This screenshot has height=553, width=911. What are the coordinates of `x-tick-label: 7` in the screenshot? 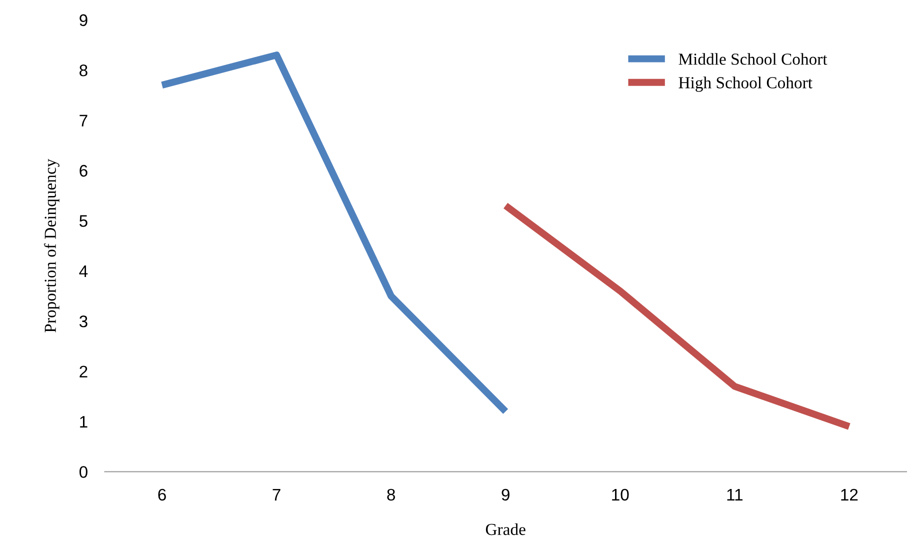 It's located at (276, 494).